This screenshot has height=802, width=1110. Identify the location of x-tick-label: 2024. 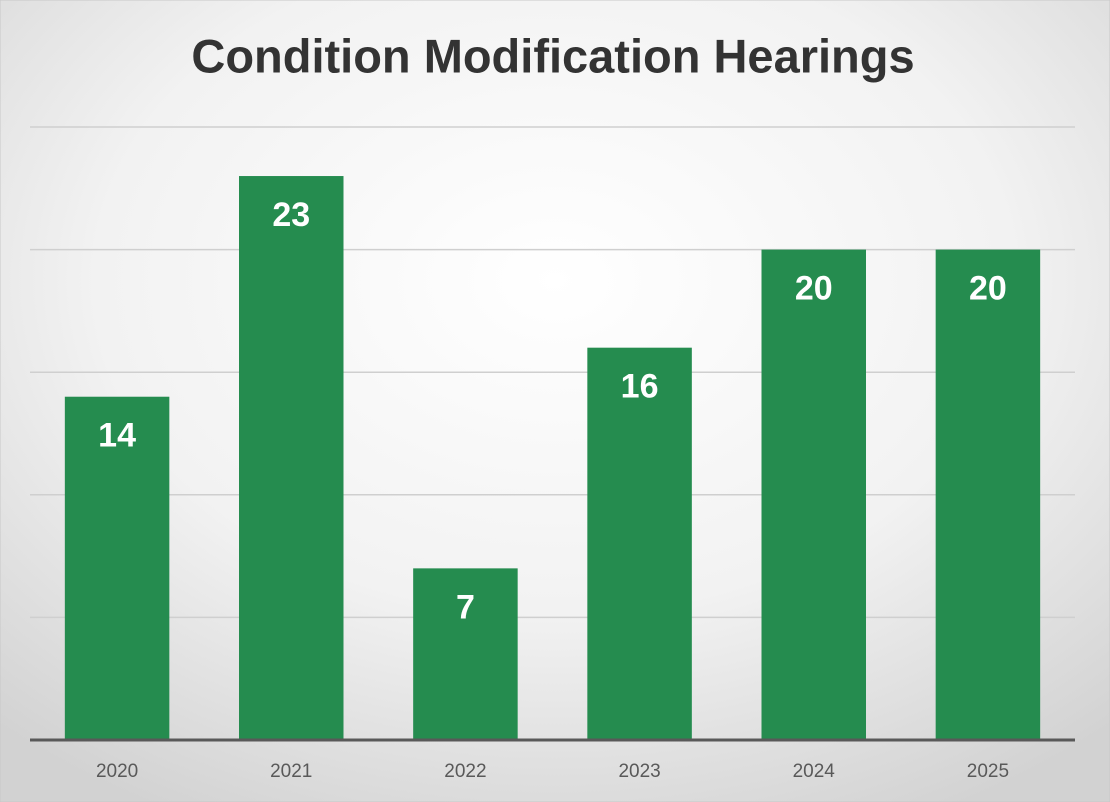
(814, 771).